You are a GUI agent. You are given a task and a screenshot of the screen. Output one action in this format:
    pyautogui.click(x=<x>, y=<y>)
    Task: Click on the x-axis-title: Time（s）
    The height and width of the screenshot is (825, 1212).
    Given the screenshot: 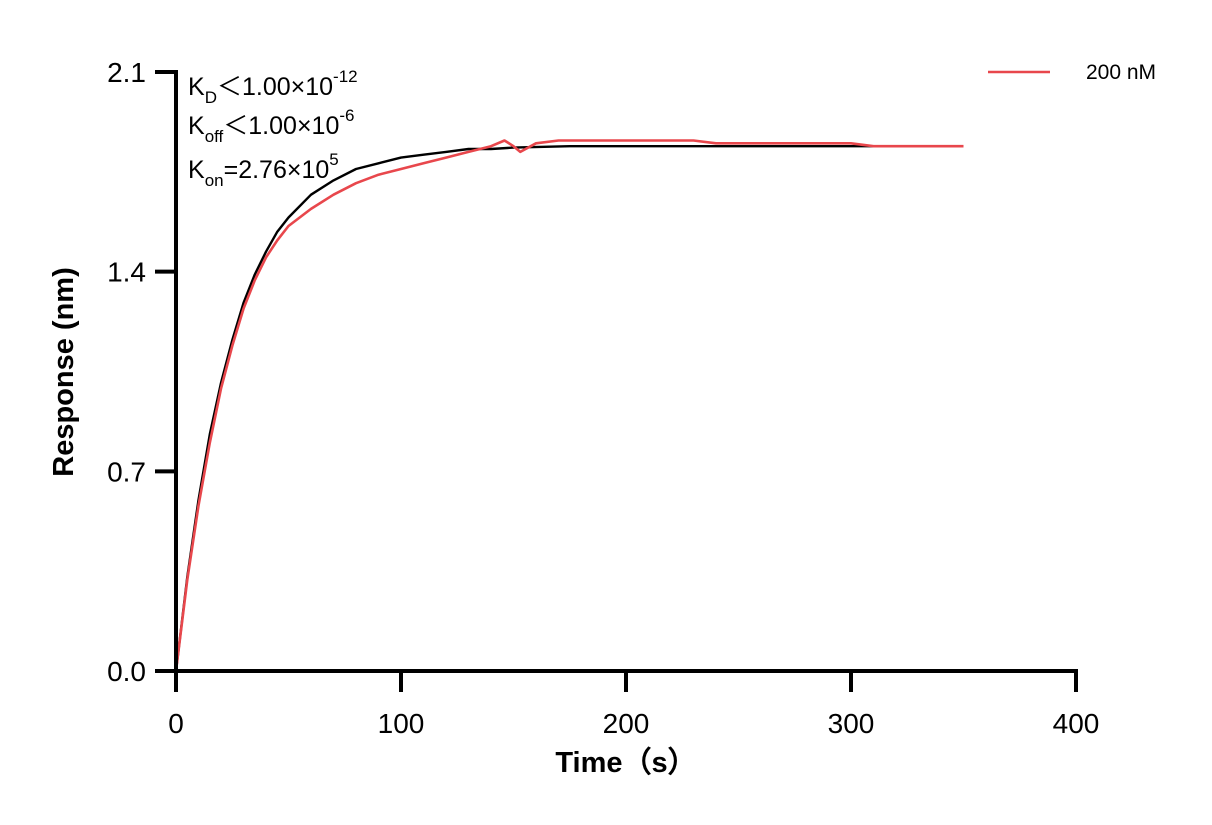 What is the action you would take?
    pyautogui.click(x=625, y=762)
    